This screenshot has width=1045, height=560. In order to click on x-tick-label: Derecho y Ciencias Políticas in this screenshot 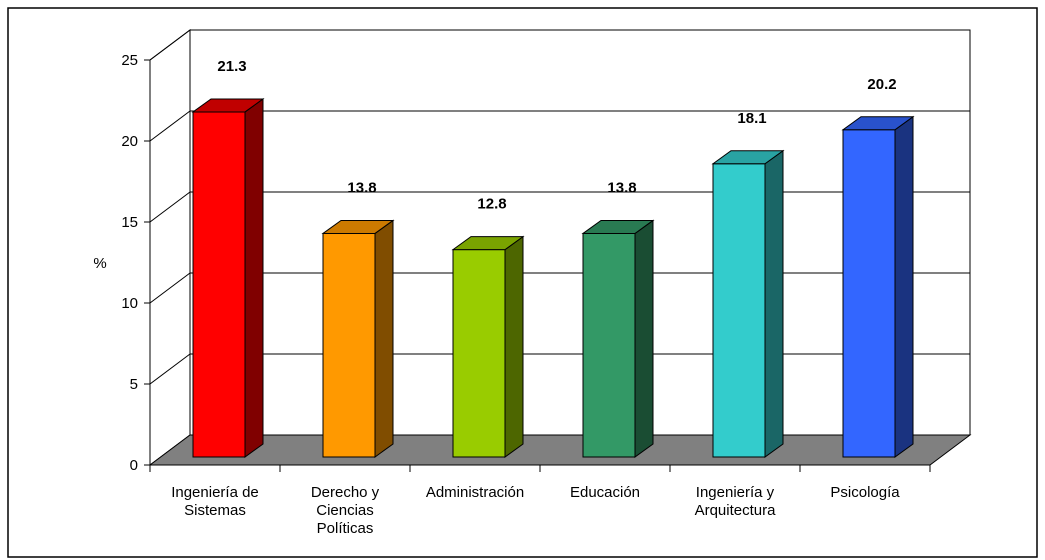, I will do `click(345, 510)`.